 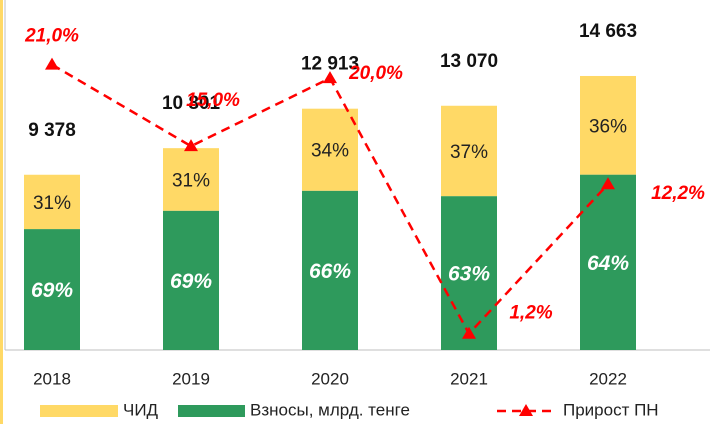 I want to click on x-tick-label: 2022, so click(x=608, y=378).